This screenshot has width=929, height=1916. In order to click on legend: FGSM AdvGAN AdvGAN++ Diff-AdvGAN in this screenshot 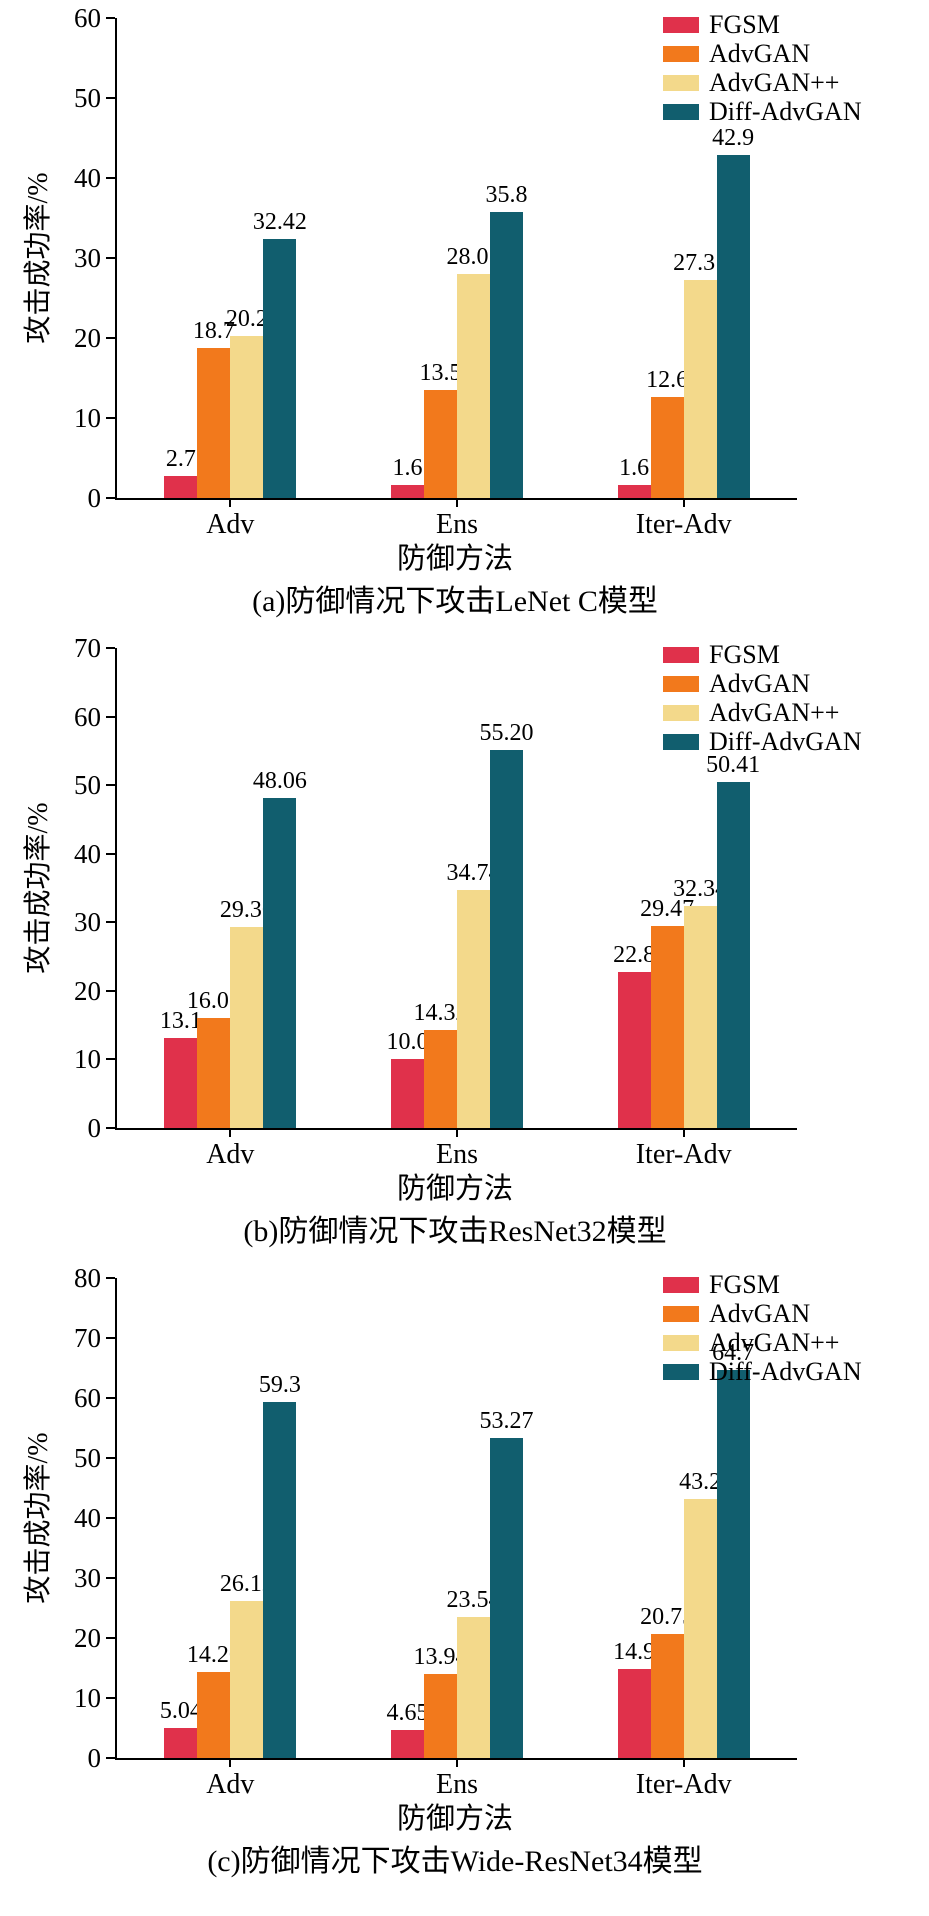, I will do `click(762, 1328)`.